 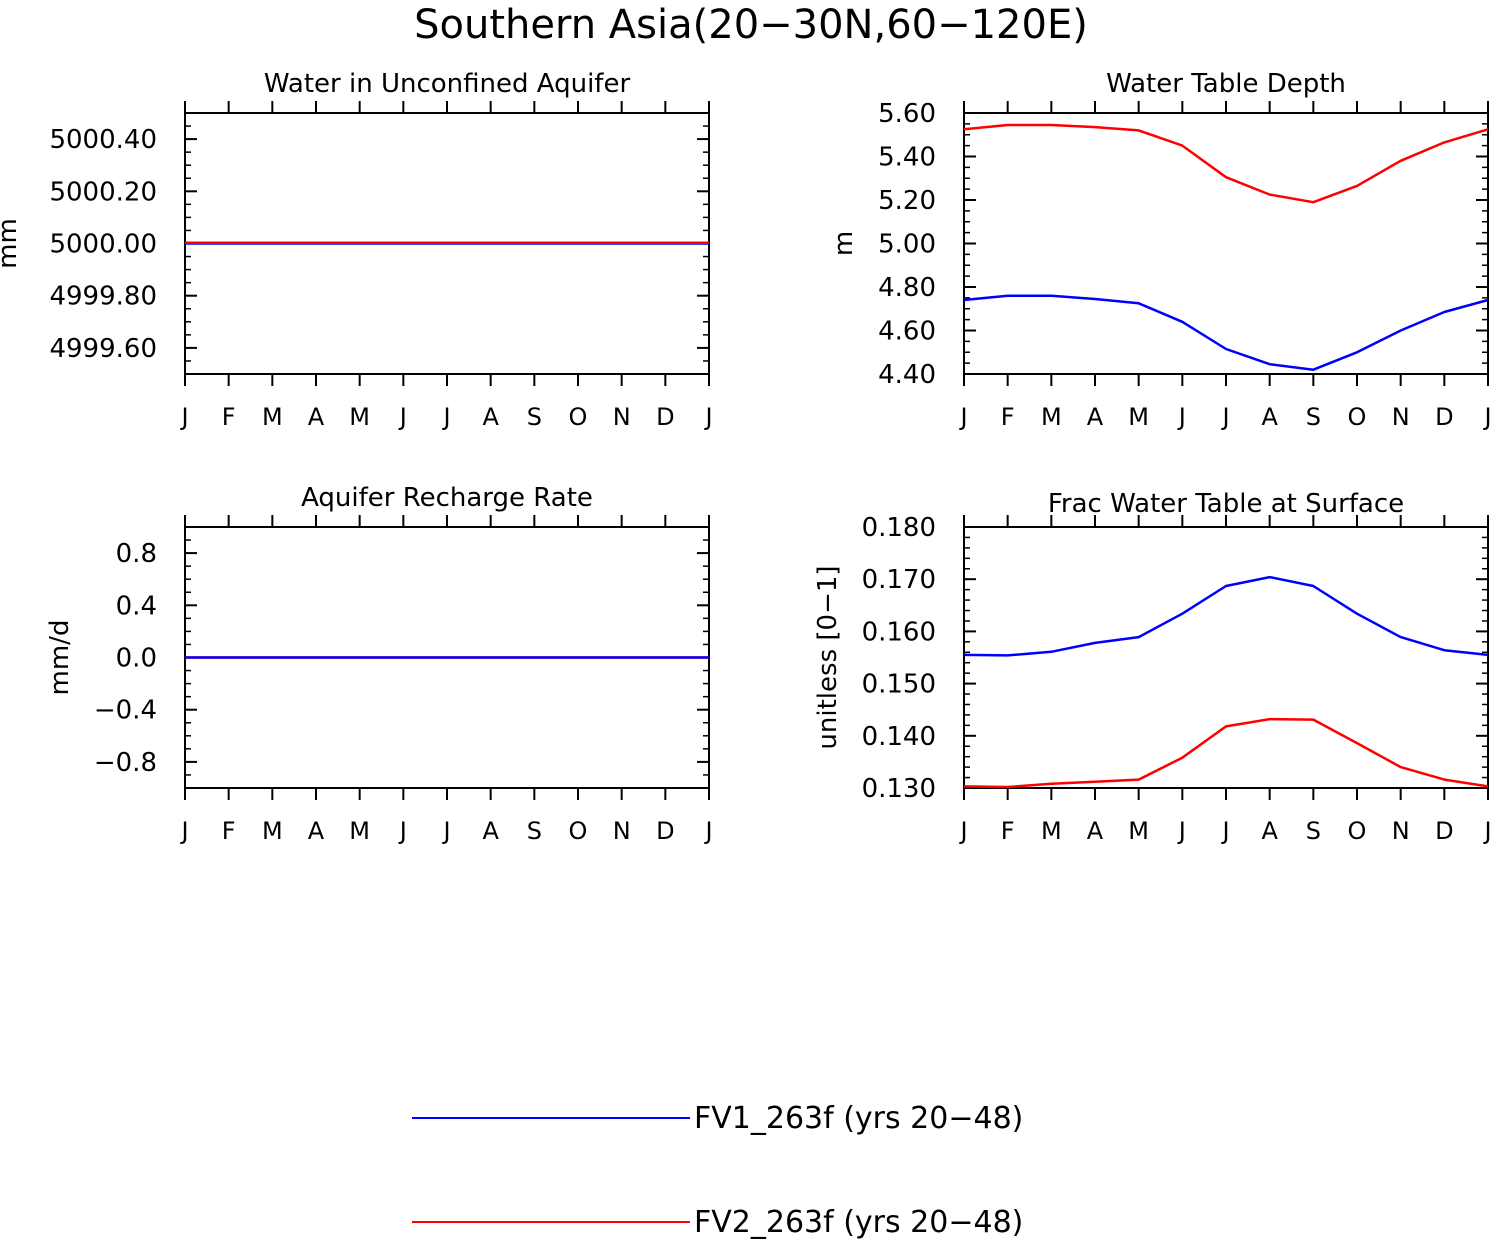 I want to click on y-tick-label: 4.40, so click(x=907, y=375).